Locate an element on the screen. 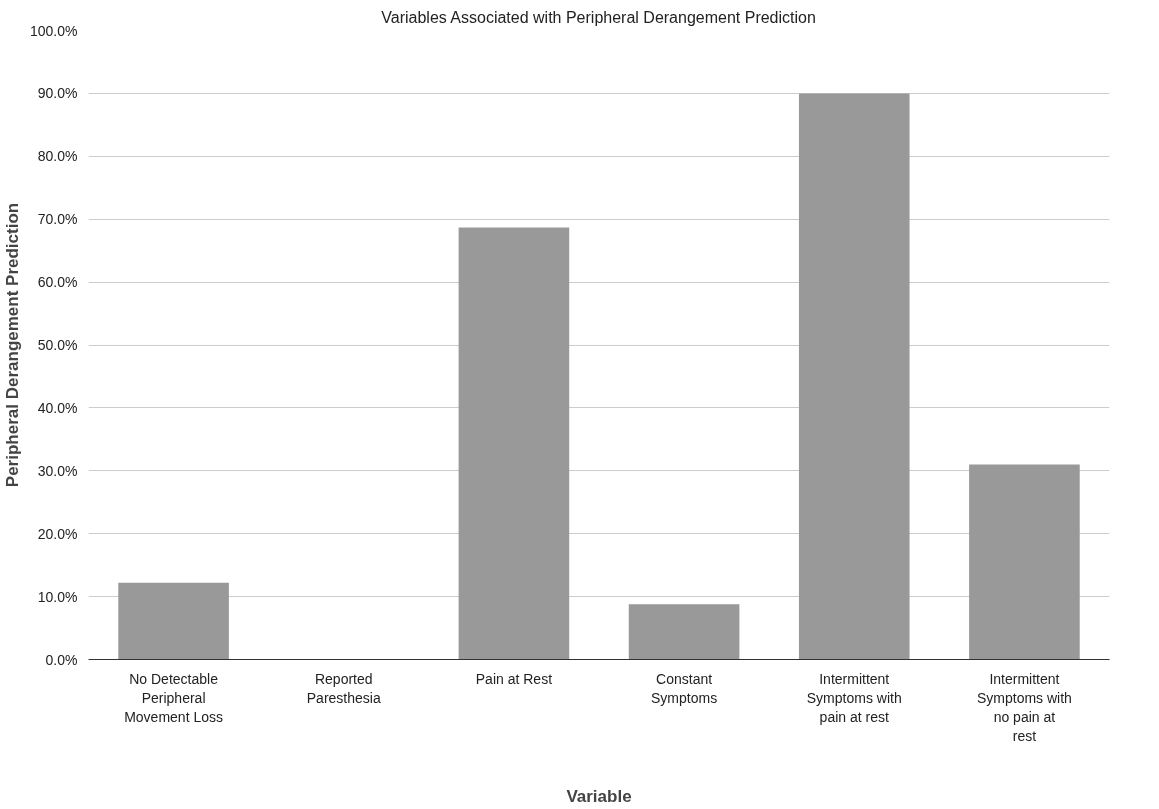 This screenshot has height=809, width=1159. y-tick-label: 70.0% is located at coordinates (57, 219).